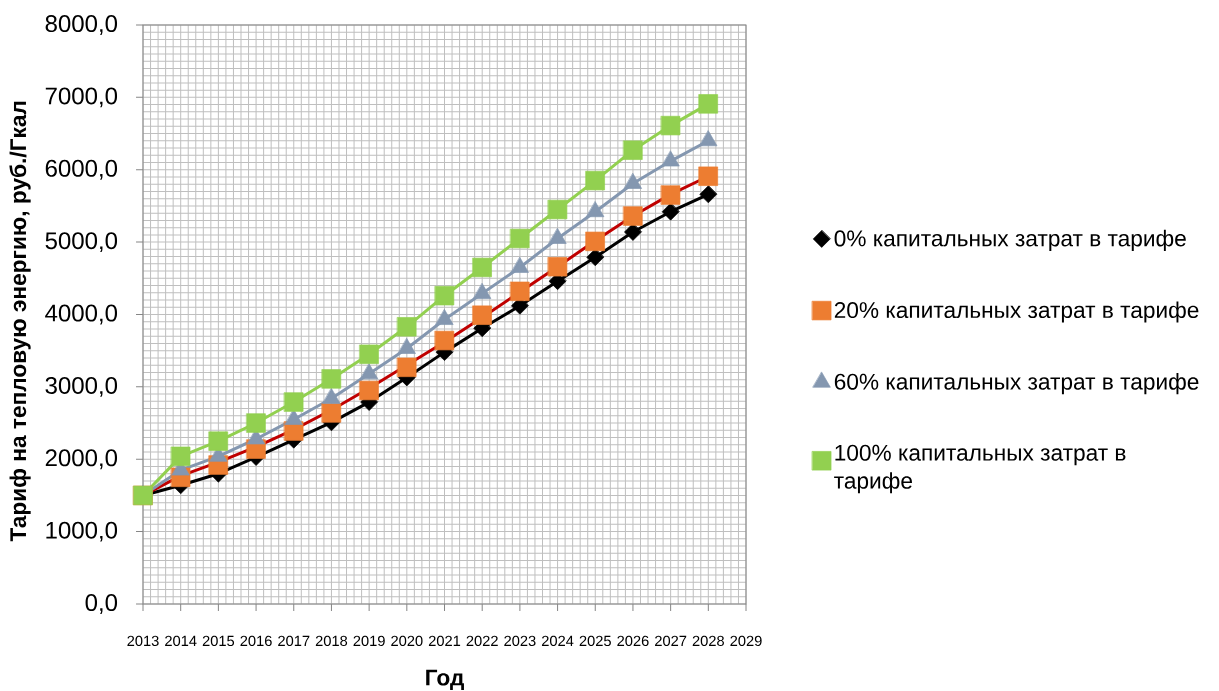 This screenshot has height=691, width=1219. I want to click on x-tick-label: 2028, so click(708, 641).